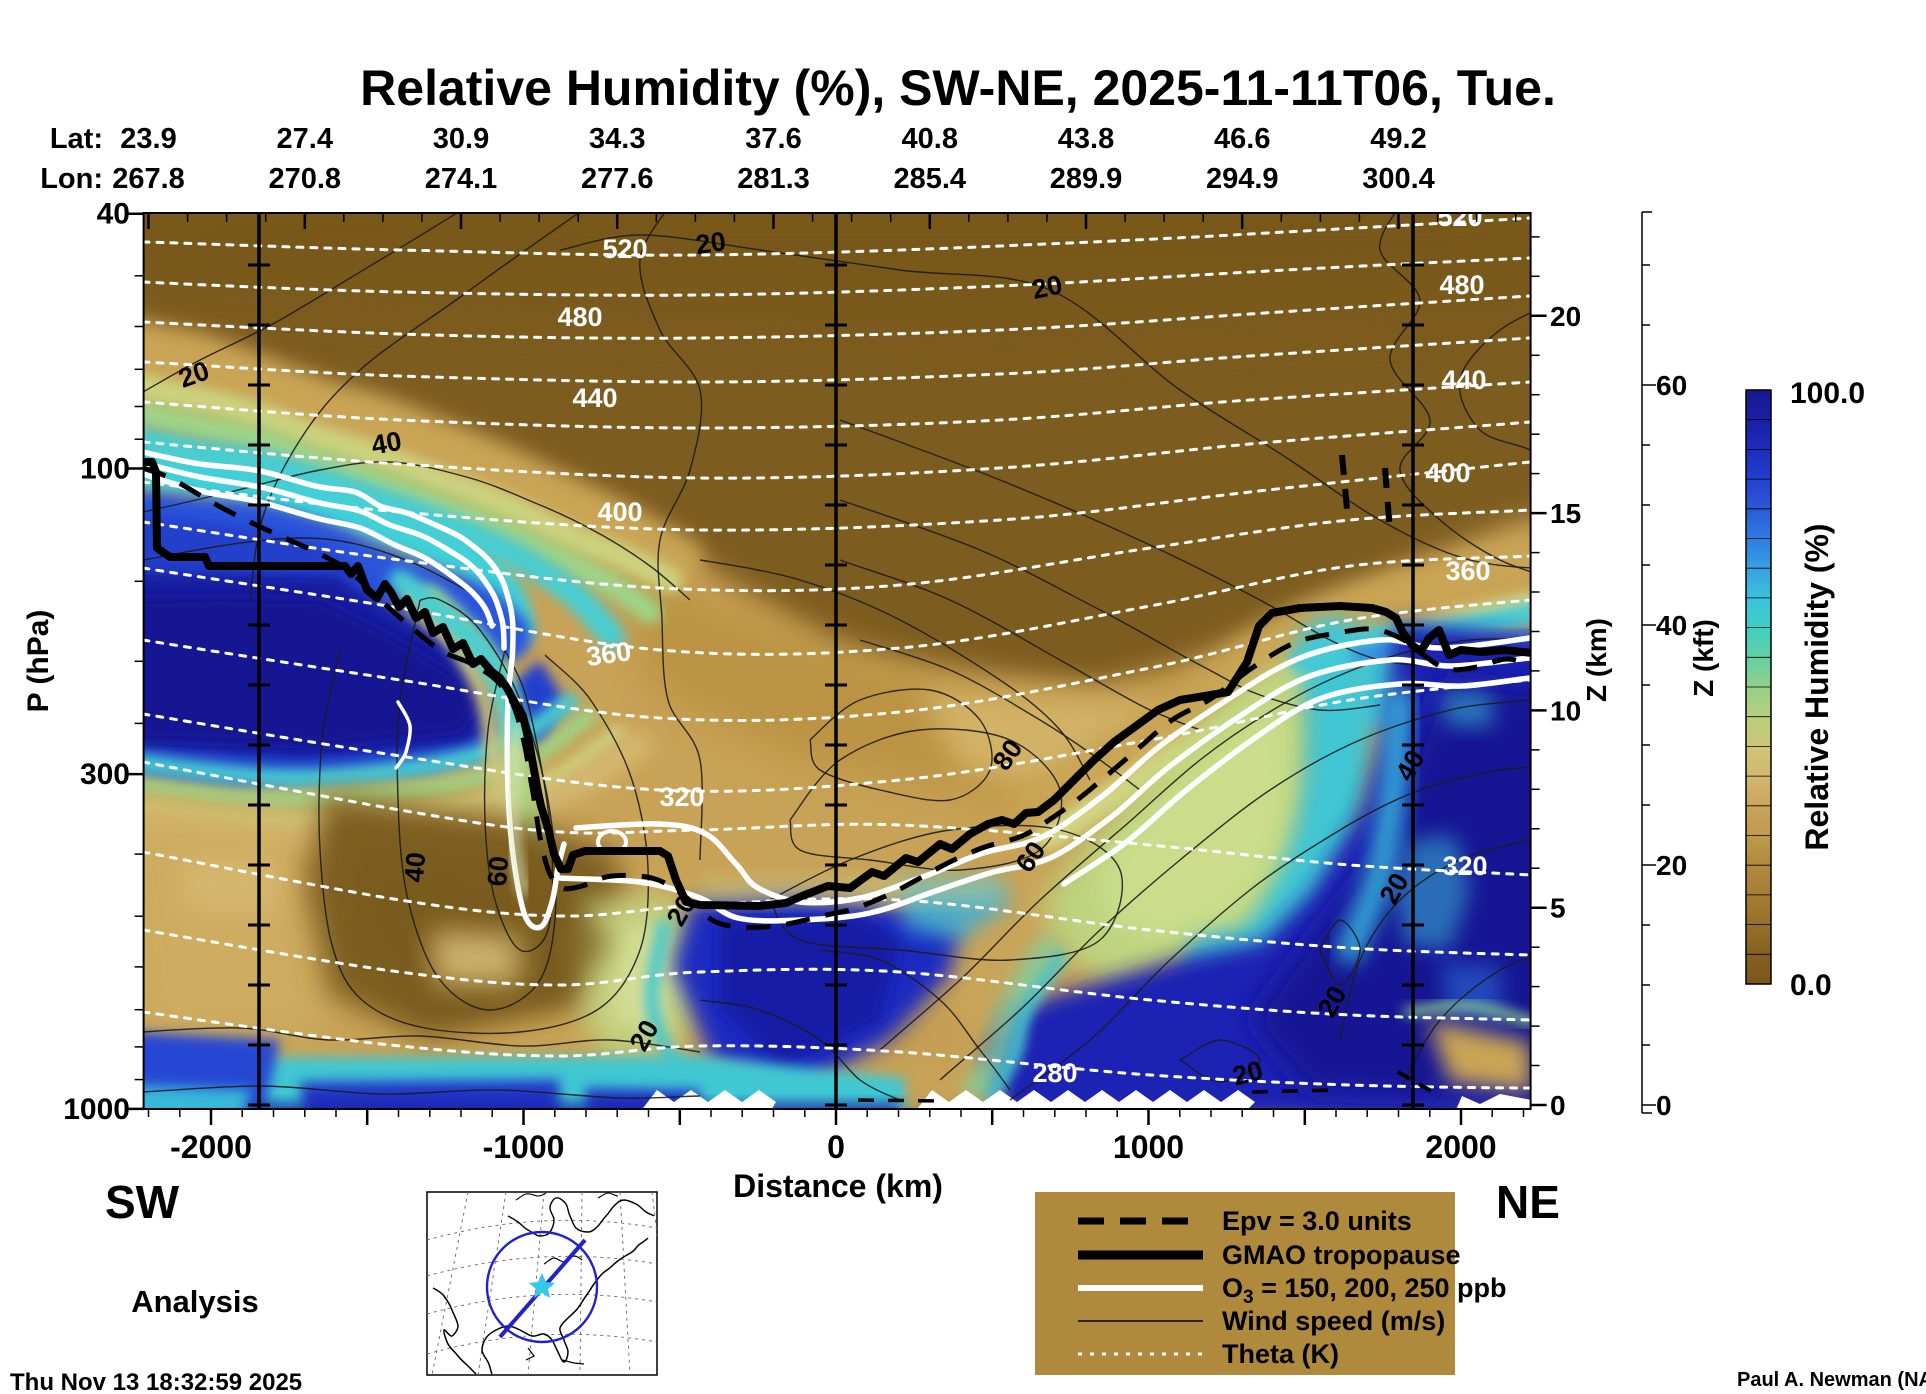  I want to click on svg-text: 5, so click(1558, 908).